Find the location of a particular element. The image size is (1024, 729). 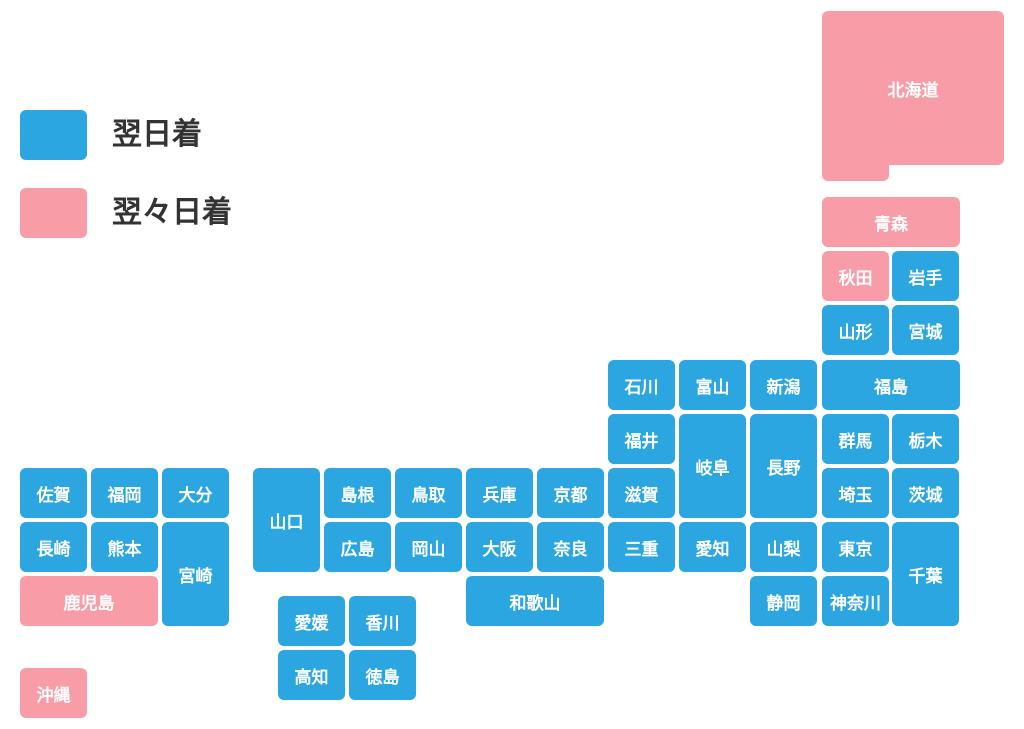

tile-miyagi: 宮城 is located at coordinates (925, 330).